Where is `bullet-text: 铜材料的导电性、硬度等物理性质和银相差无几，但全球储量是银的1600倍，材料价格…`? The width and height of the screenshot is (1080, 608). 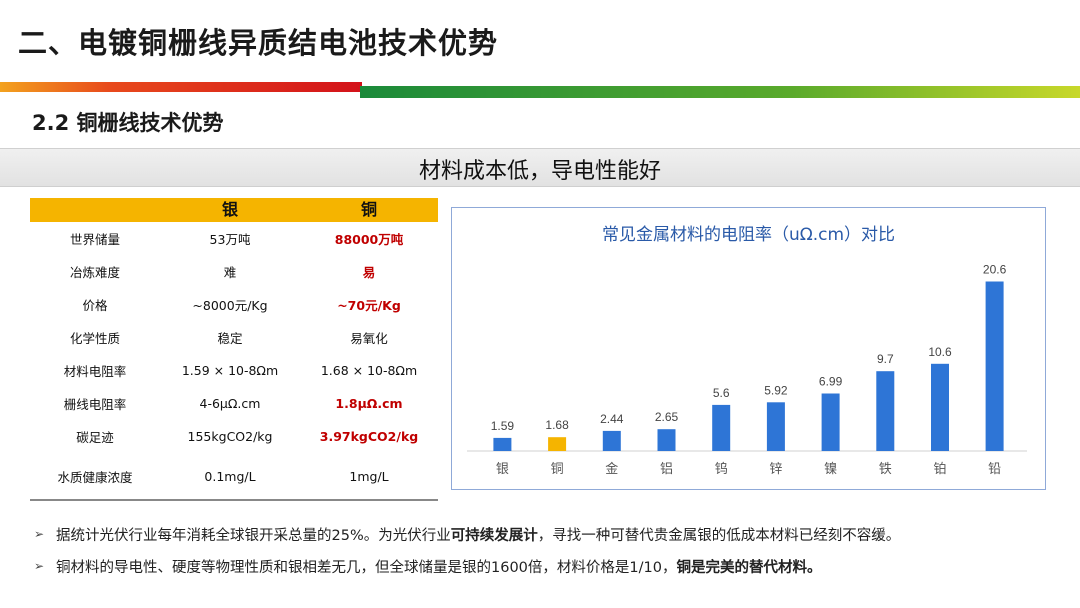 bullet-text: 铜材料的导电性、硬度等物理性质和银相差无几，但全球储量是银的1600倍，材料价格… is located at coordinates (366, 567).